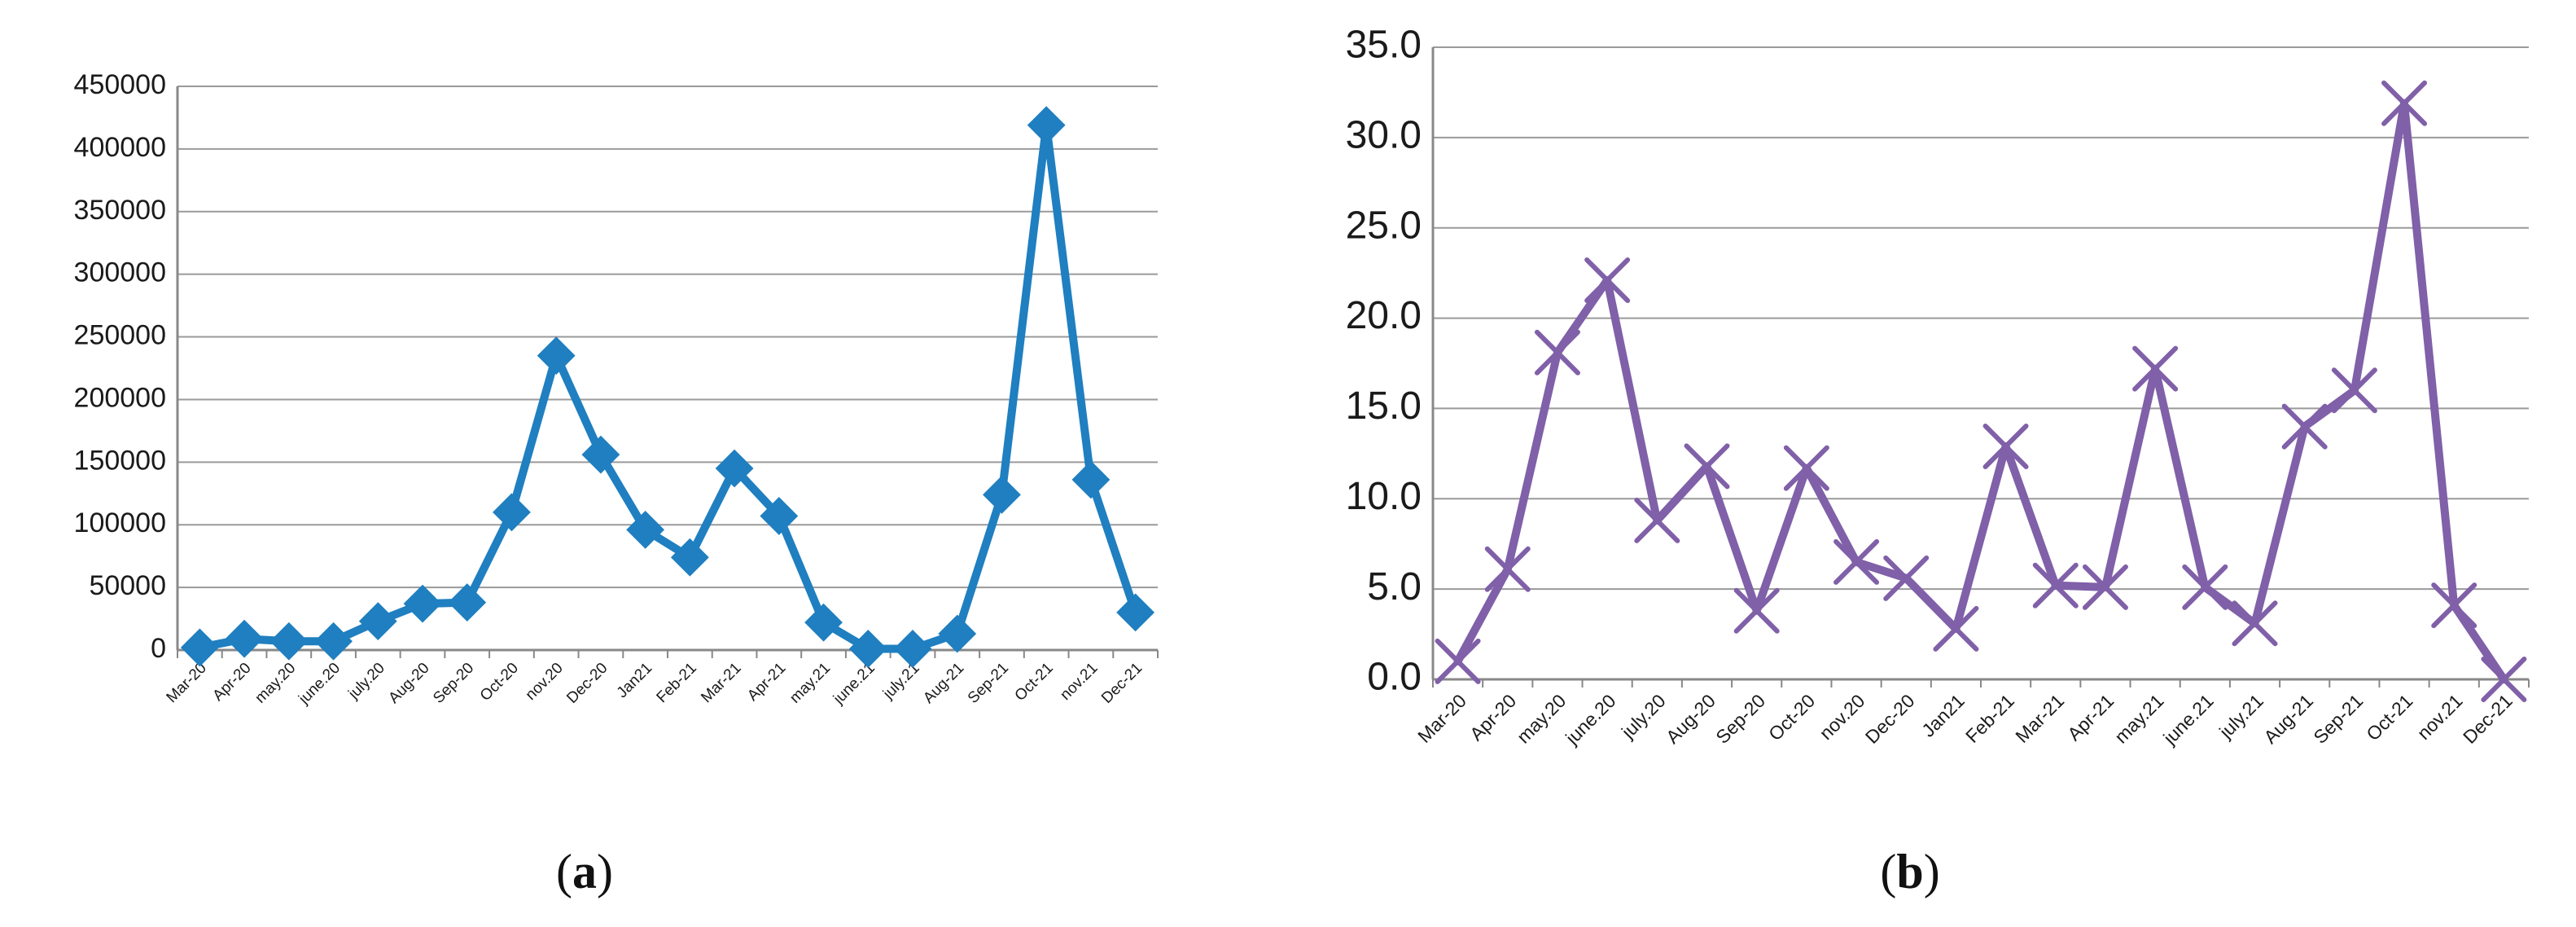 This screenshot has width=2576, height=927. I want to click on y-tick-label: 300000, so click(120, 272).